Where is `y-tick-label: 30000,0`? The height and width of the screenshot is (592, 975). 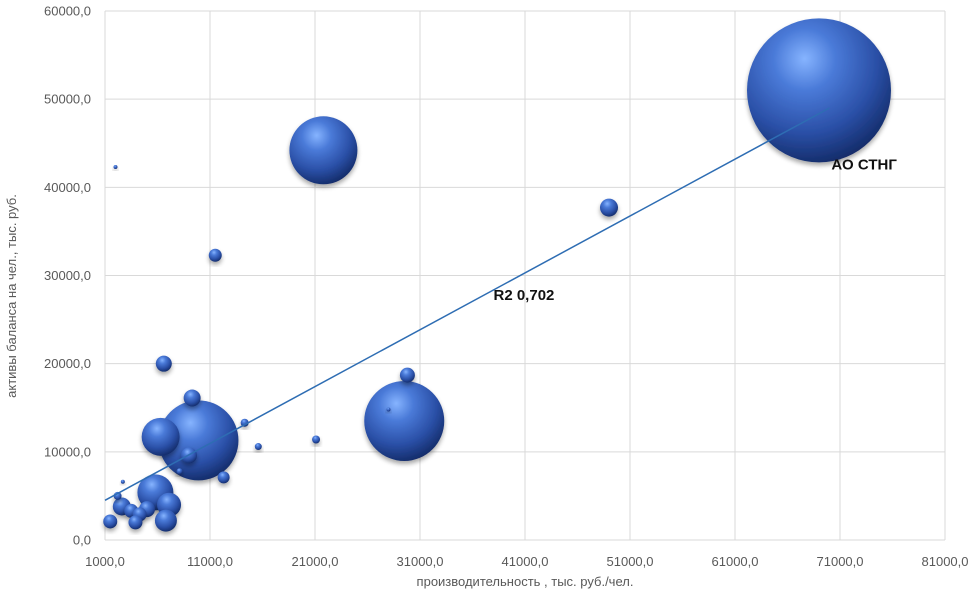 y-tick-label: 30000,0 is located at coordinates (67, 275).